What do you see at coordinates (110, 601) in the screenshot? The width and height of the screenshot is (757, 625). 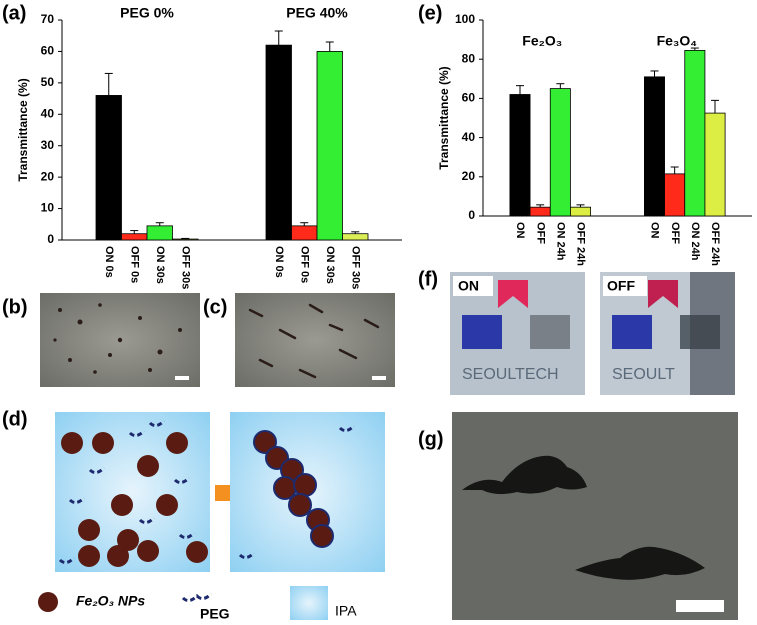 I see `legend-label: Fe₂O₃ NPs` at bounding box center [110, 601].